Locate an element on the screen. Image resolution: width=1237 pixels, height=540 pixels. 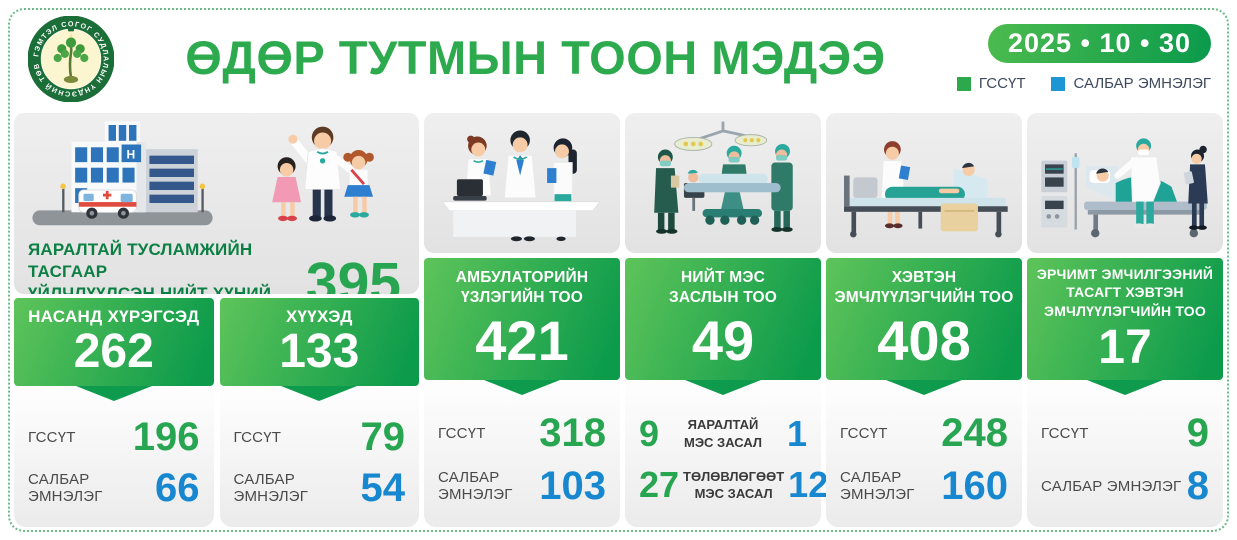
icu-panel is located at coordinates (1125, 183).